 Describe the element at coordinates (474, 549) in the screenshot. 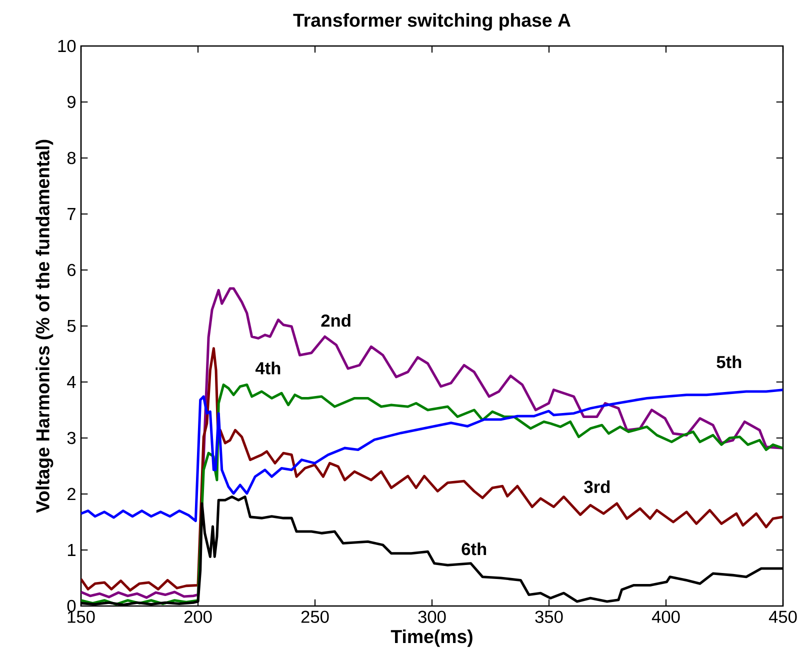

I see `series-label: 6th` at that location.